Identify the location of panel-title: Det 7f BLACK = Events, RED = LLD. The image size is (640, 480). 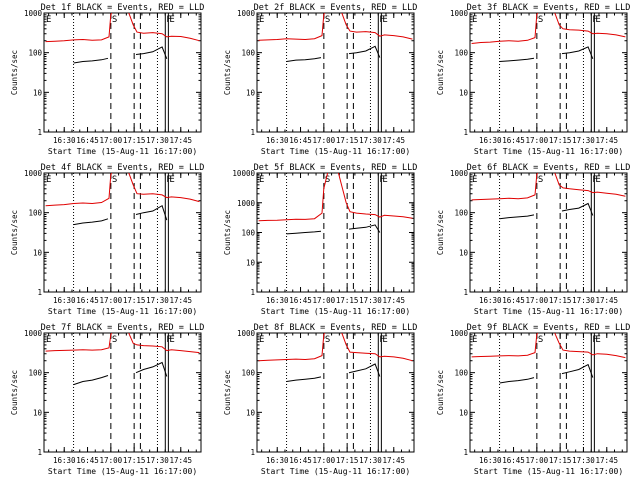
(123, 328).